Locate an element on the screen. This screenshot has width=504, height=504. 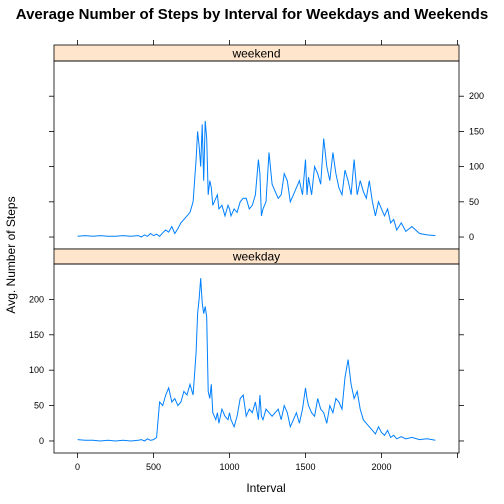
y-tick-label-weekend-50: 50 is located at coordinates (474, 202).